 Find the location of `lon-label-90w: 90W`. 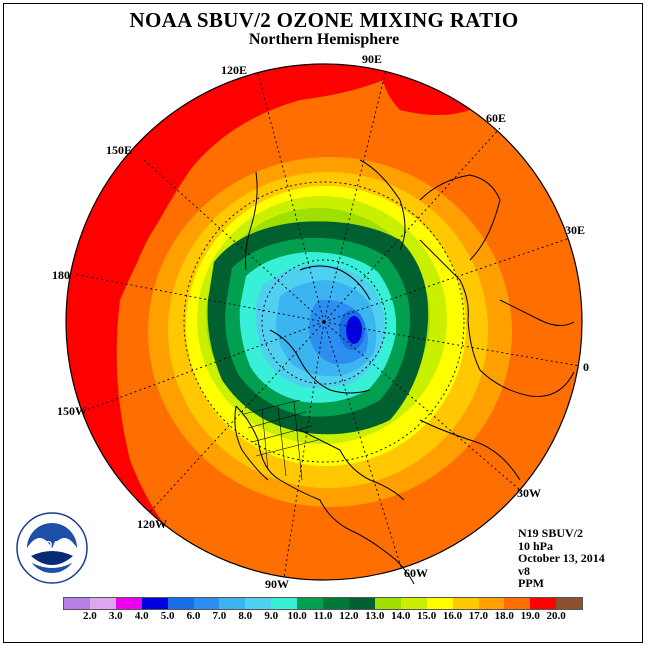

lon-label-90w: 90W is located at coordinates (277, 584).